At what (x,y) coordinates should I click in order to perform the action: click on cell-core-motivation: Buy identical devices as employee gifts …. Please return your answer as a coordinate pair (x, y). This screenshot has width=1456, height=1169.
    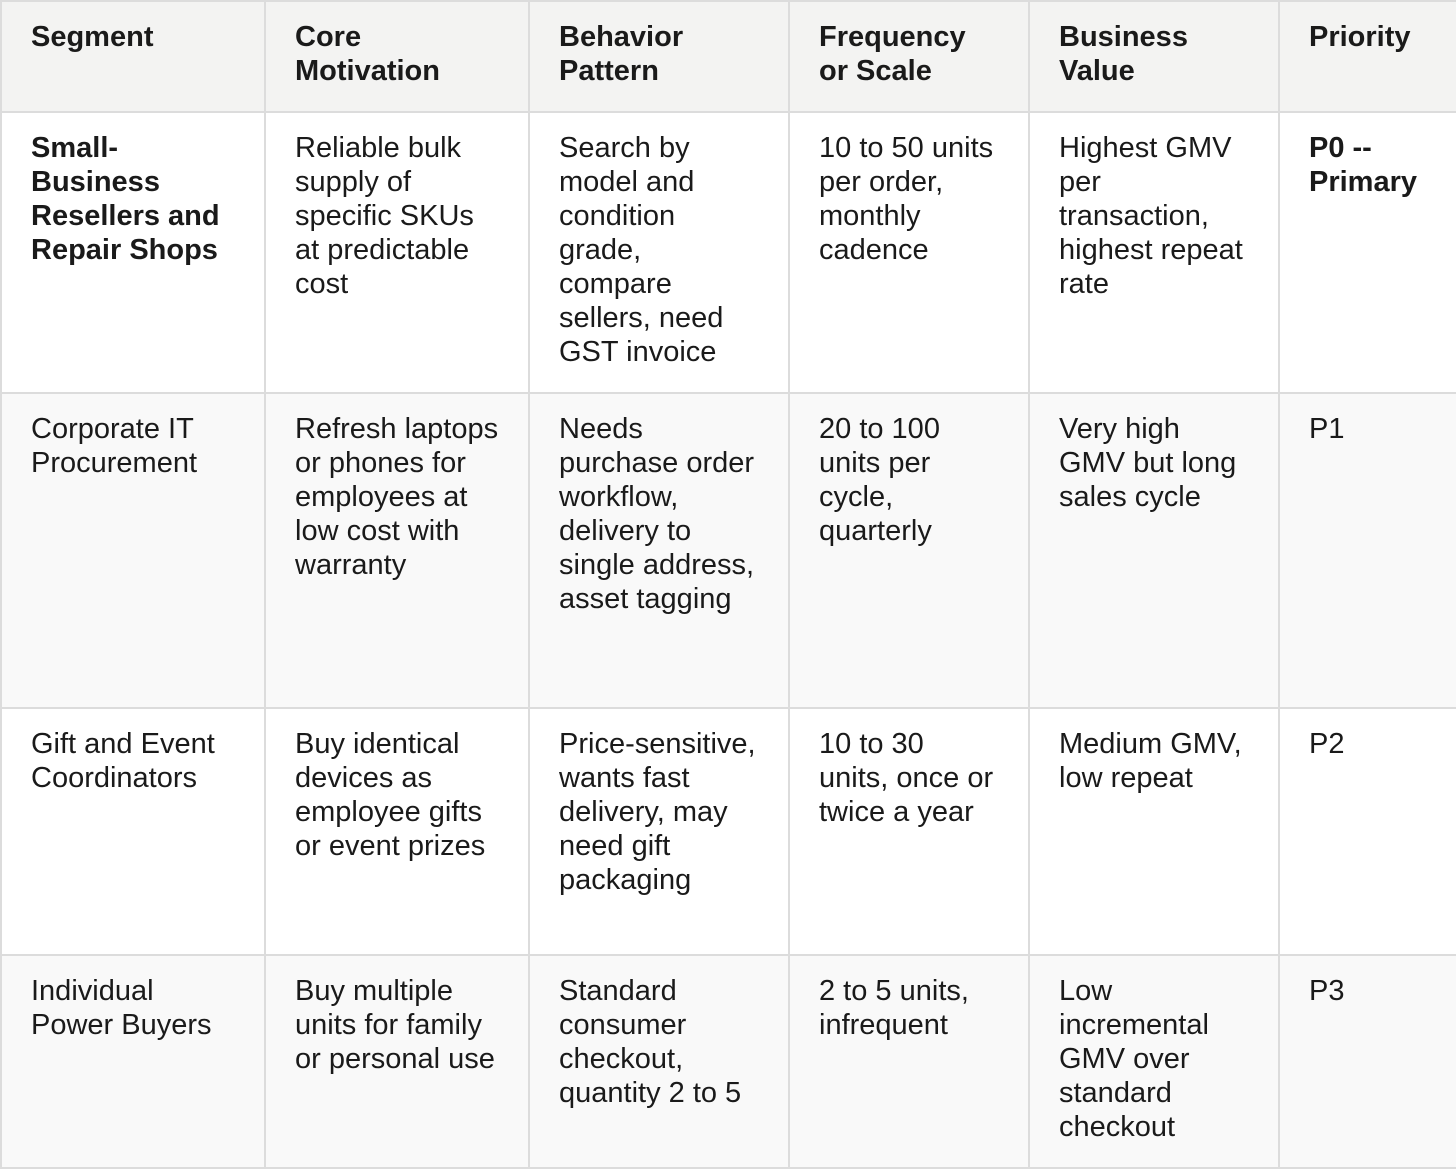
    Looking at the image, I should click on (397, 831).